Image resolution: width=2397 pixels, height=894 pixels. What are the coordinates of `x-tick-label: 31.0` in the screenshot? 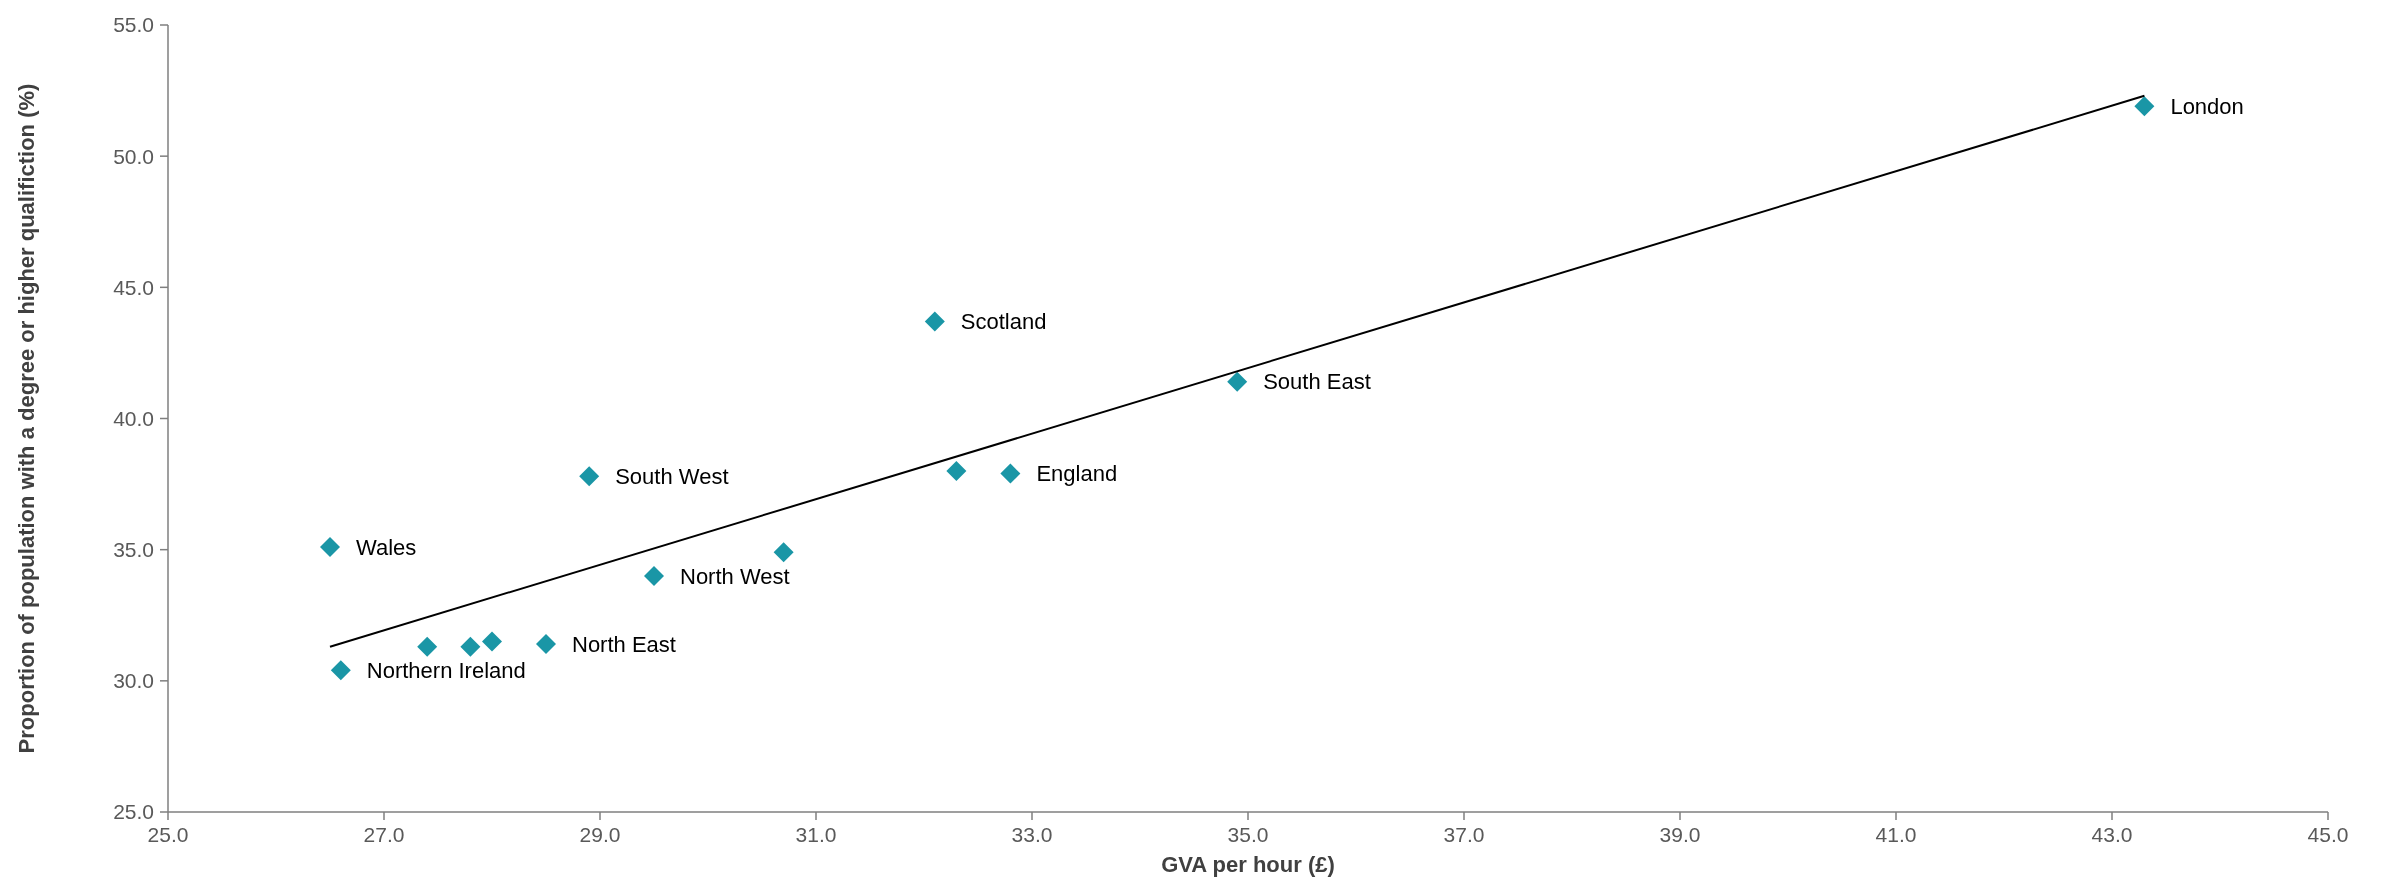 It's located at (816, 834).